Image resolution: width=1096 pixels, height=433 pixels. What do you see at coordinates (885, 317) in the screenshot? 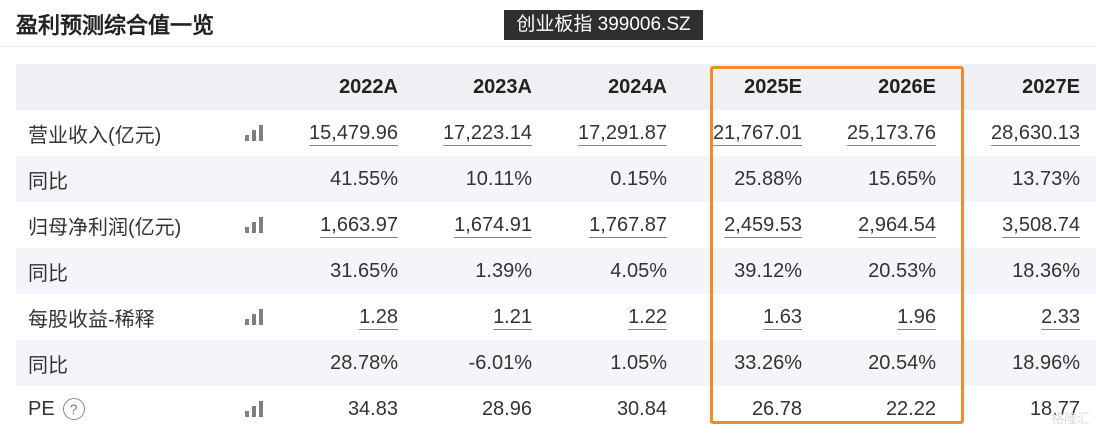
I see `value-cell: 1.96` at bounding box center [885, 317].